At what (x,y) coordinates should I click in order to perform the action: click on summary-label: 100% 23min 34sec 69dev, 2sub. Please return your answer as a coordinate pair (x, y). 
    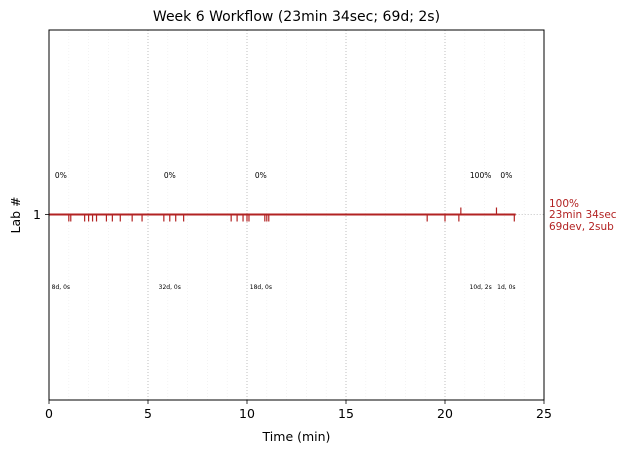
    Looking at the image, I should click on (583, 215).